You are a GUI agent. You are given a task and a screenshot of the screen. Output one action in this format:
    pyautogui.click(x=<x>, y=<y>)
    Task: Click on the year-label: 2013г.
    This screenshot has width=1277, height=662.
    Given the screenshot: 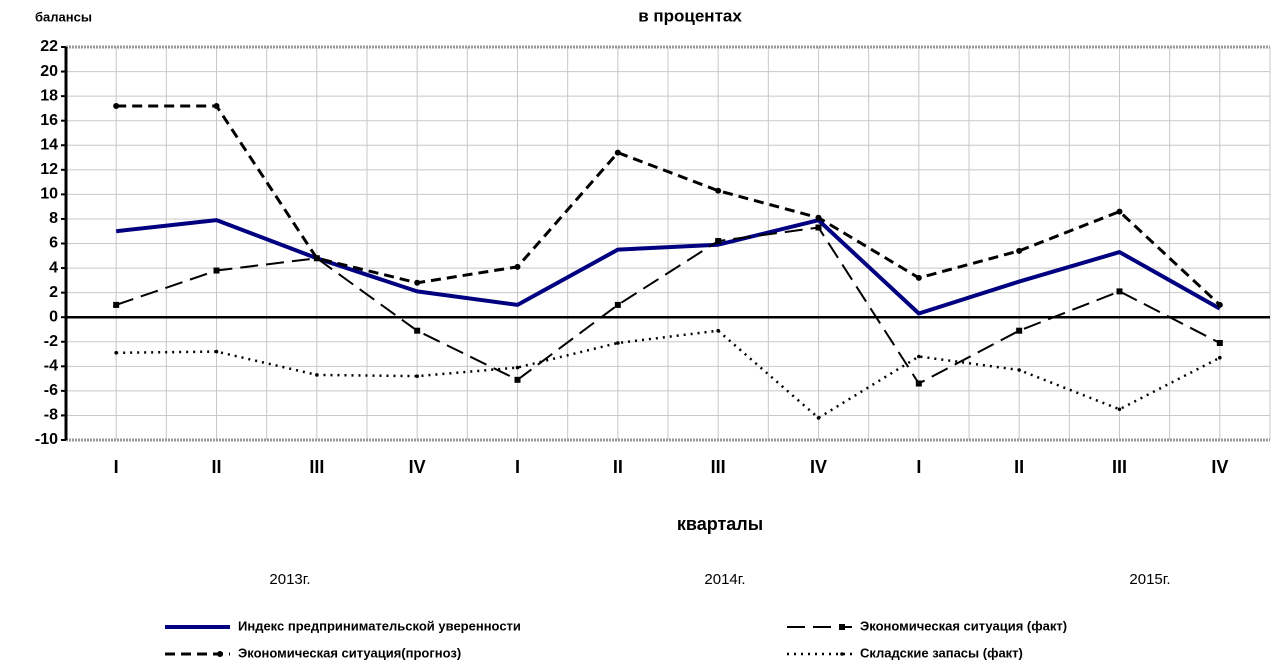 What is the action you would take?
    pyautogui.click(x=289, y=579)
    